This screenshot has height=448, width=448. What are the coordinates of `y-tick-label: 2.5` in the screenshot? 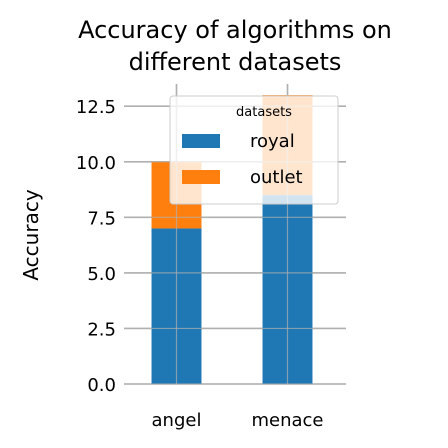 It's located at (101, 329).